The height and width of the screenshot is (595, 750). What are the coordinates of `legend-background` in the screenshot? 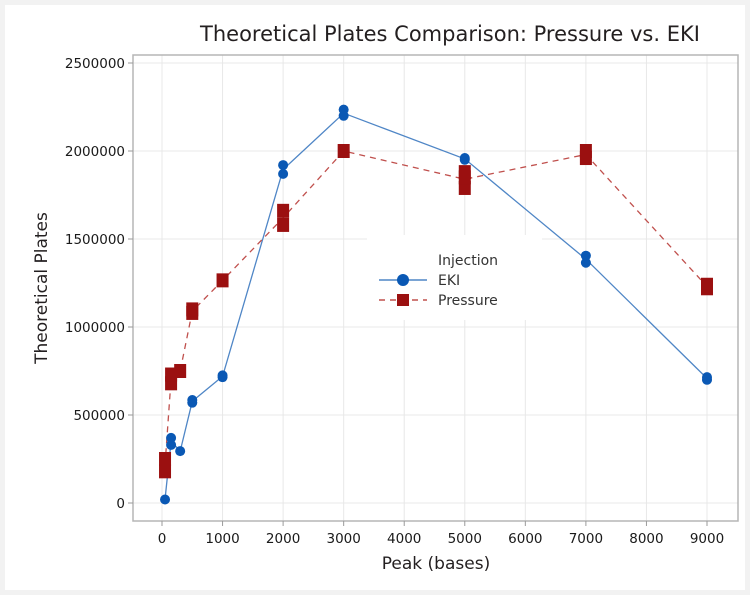 It's located at (454, 277).